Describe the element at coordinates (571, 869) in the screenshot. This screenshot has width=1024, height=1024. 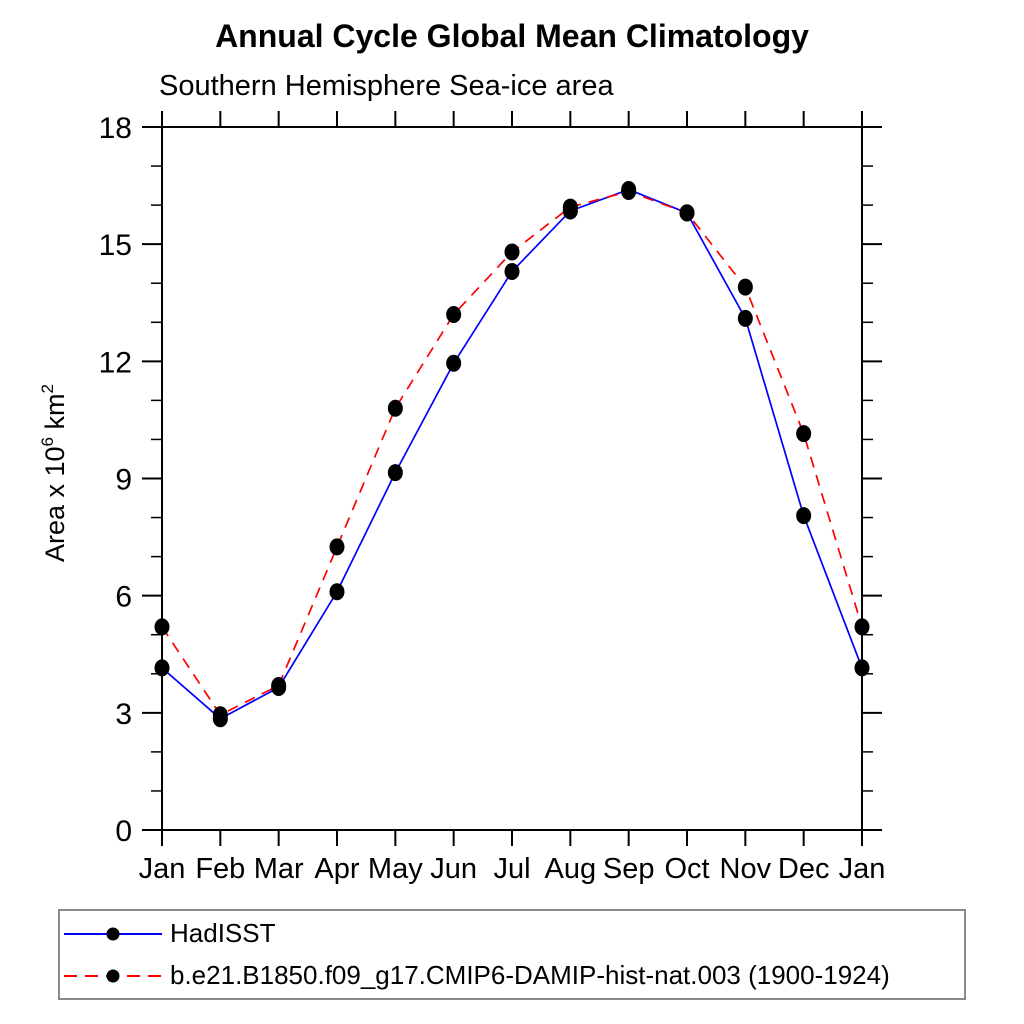
I see `x-tick-label: Aug` at that location.